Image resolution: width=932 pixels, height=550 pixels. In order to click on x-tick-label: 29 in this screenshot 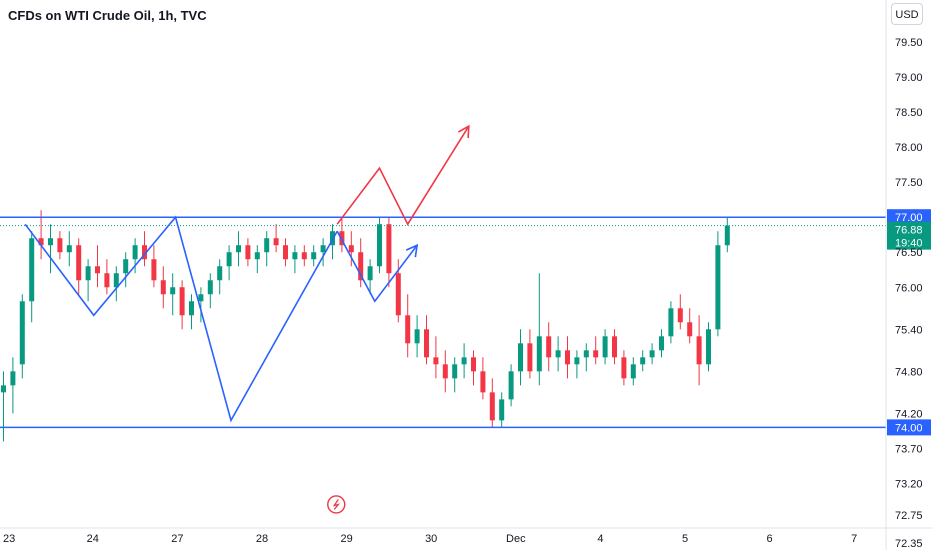, I will do `click(346, 539)`.